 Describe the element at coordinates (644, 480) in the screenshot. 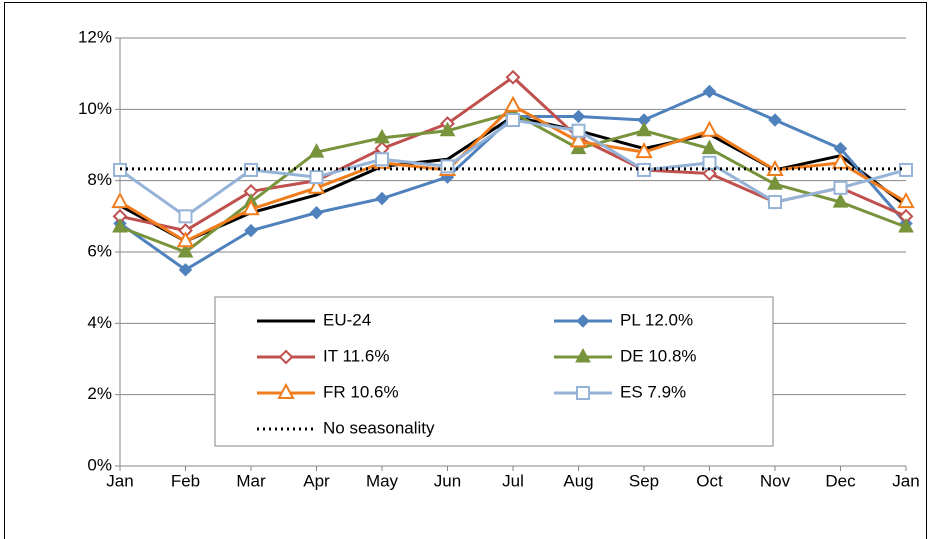

I see `x-tick-label: Sep` at that location.